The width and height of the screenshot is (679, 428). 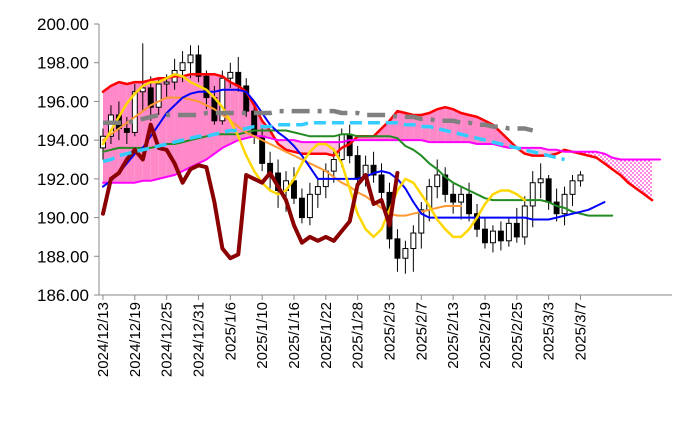 I want to click on y-tick-label: 196.00, so click(x=63, y=101).